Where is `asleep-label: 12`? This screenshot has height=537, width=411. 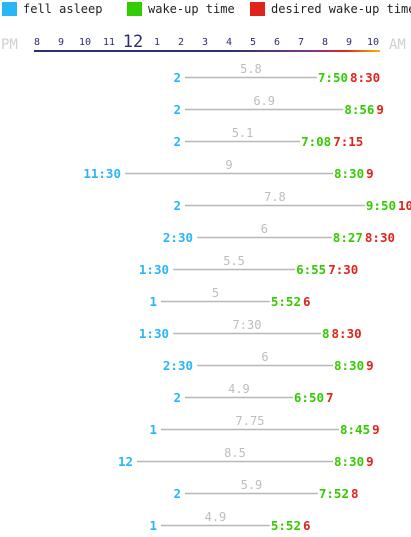
asleep-label: 12 is located at coordinates (125, 461).